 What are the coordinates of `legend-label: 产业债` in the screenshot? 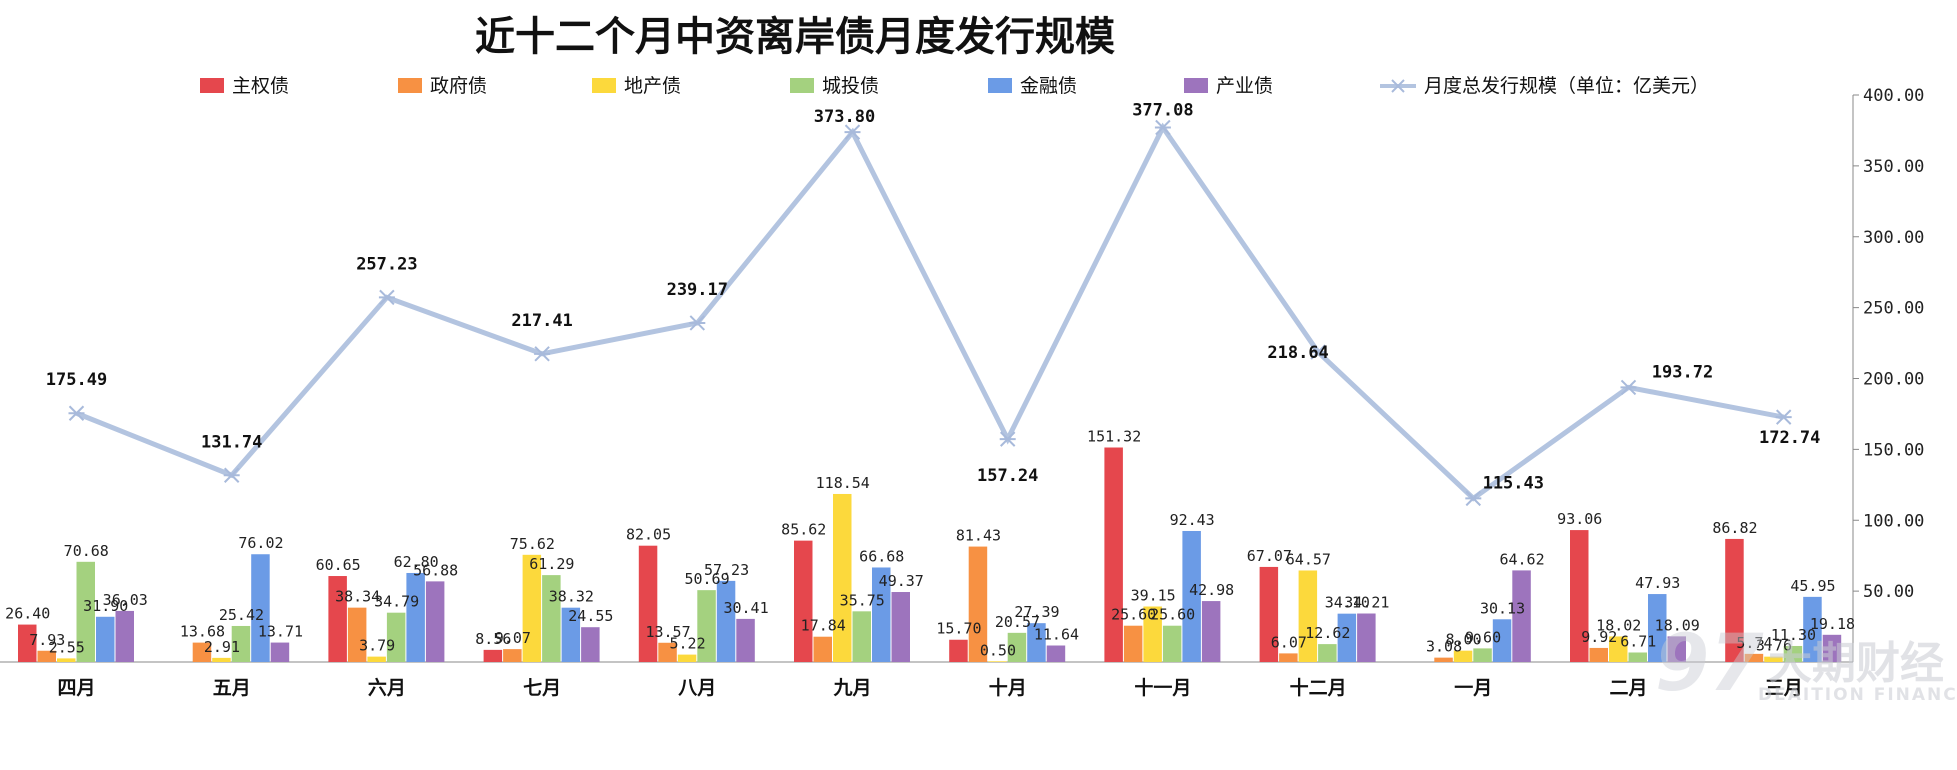 It's located at (1244, 86).